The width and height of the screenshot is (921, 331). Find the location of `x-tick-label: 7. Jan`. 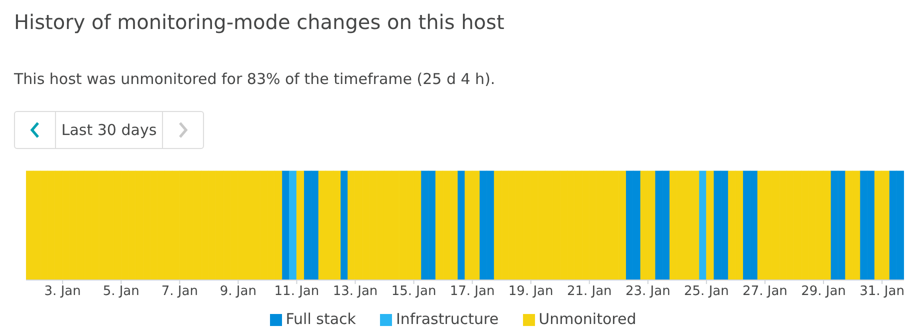

x-tick-label: 7. Jan is located at coordinates (179, 292).